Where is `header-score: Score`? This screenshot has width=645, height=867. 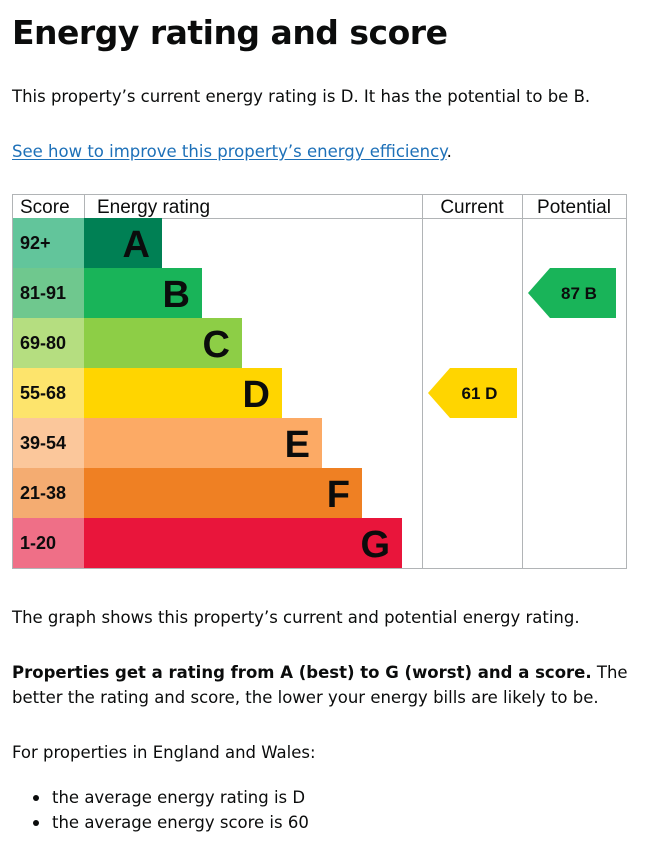 header-score: Score is located at coordinates (45, 207).